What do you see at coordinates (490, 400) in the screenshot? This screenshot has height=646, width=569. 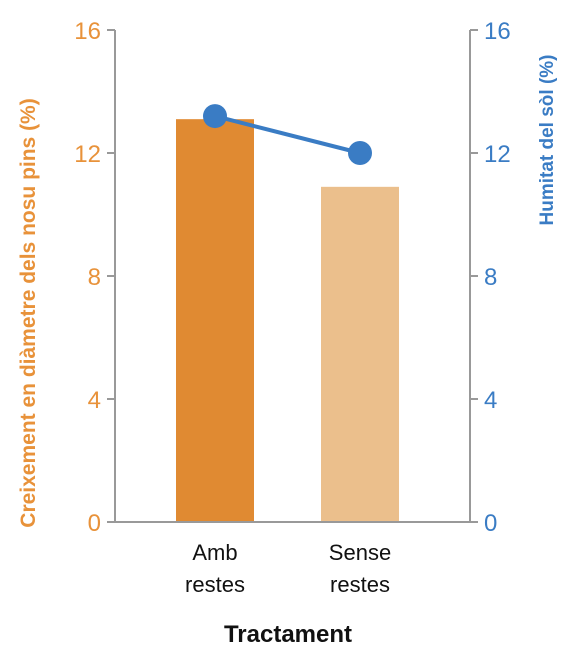 I see `right-tick-label: 4` at bounding box center [490, 400].